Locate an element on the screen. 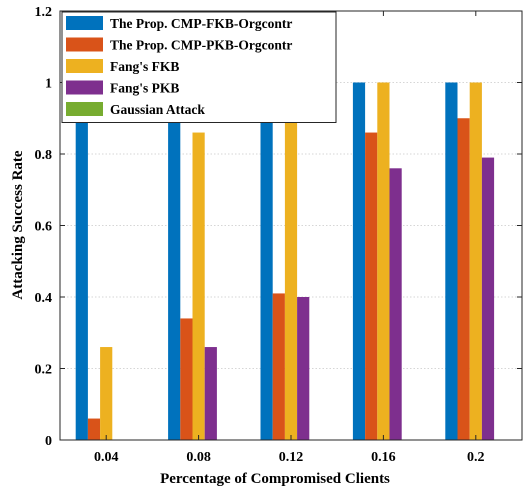  x-tick-labels: 0.04 0.08 0.12 0.16 0.2 is located at coordinates (289, 457).